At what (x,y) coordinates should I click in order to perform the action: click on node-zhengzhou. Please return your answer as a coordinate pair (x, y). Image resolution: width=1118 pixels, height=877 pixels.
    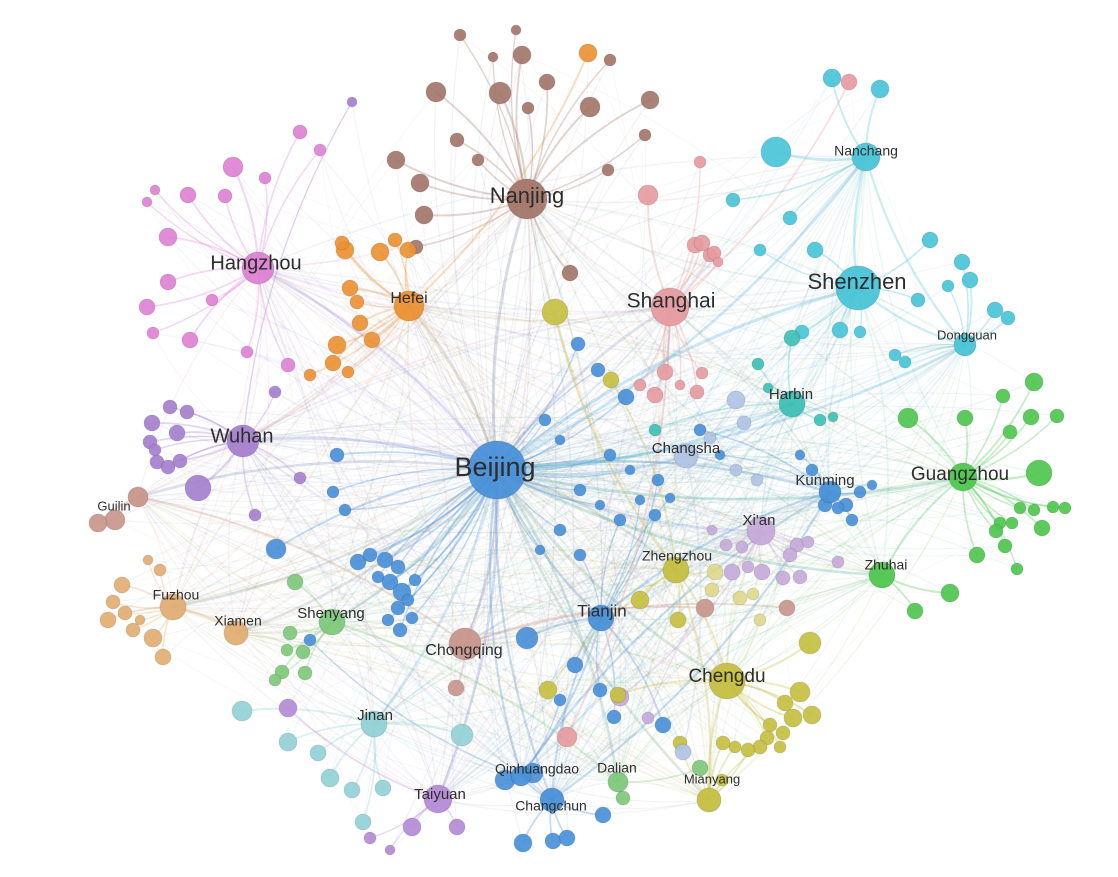
    Looking at the image, I should click on (676, 570).